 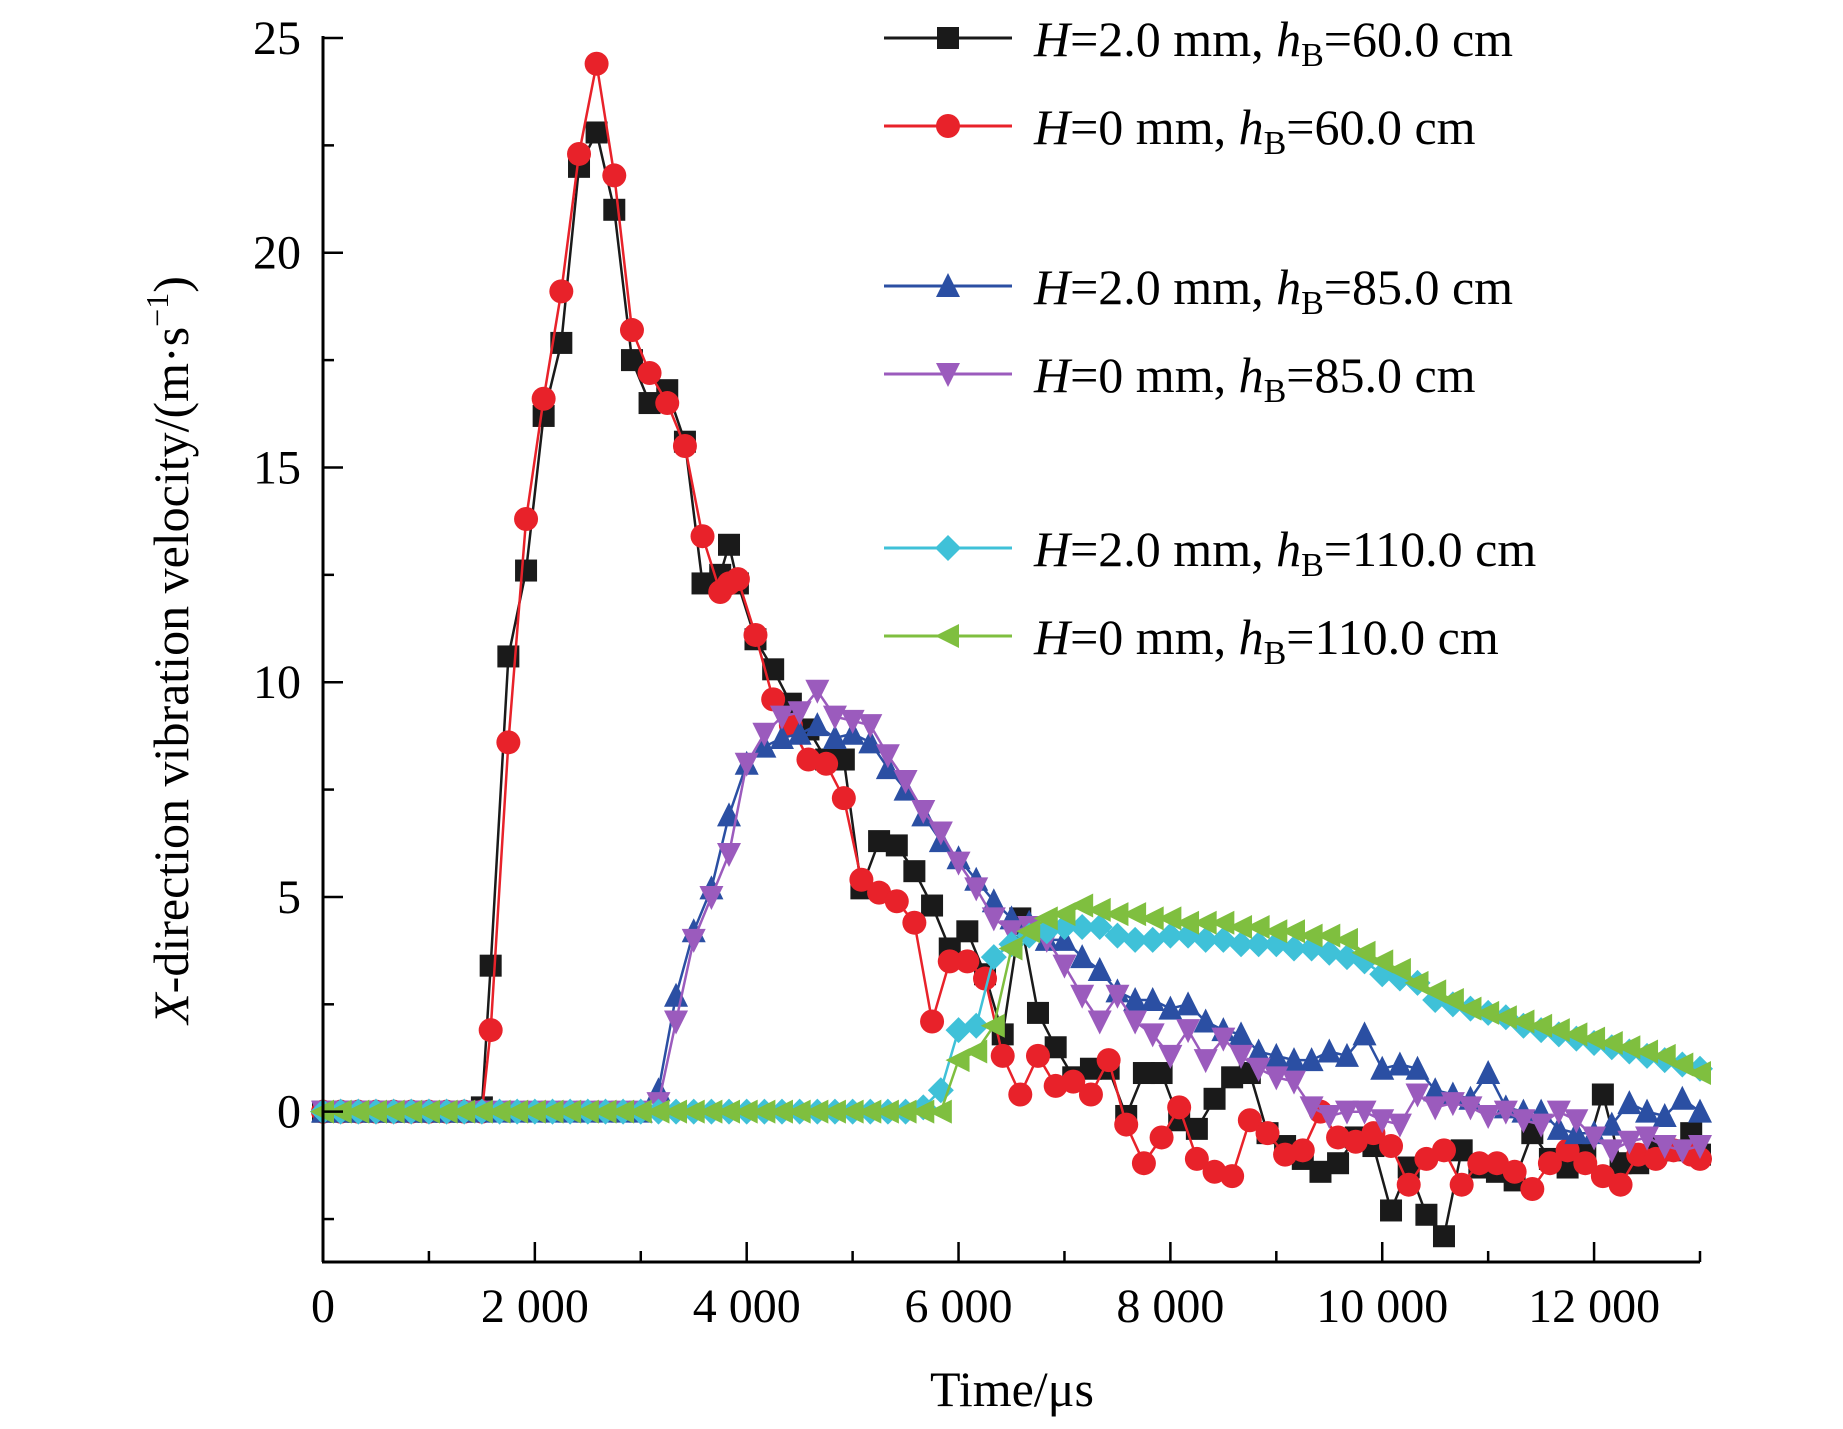 I want to click on legend-item: H=0 mm, hB=60.0 cm, so click(x=1180, y=130).